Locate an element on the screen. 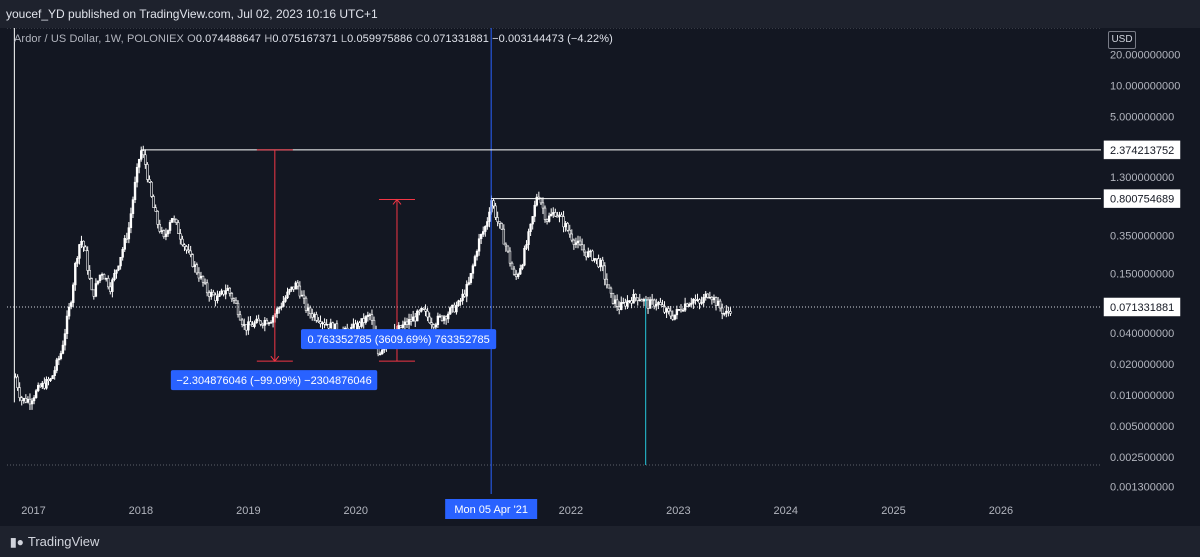 The image size is (1200, 557). time-tick-label: 2022 is located at coordinates (571, 511).